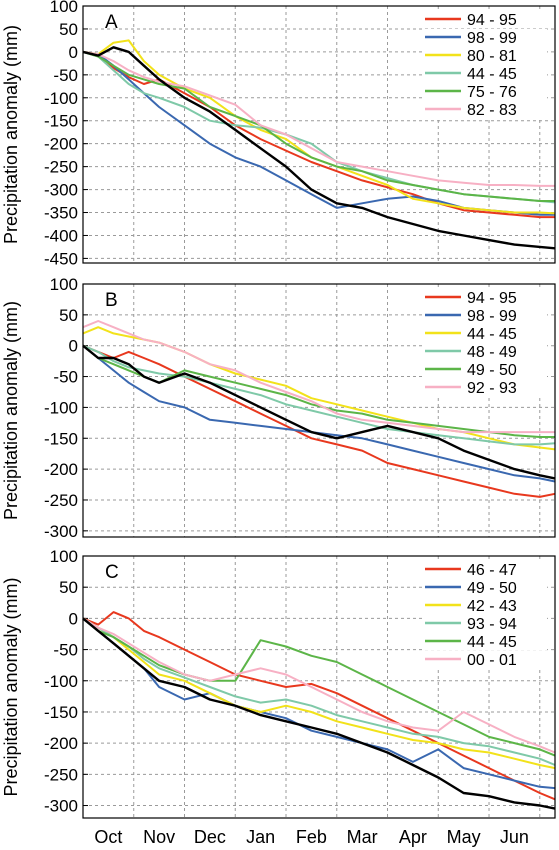  I want to click on month-label-jun: Jun, so click(514, 837).